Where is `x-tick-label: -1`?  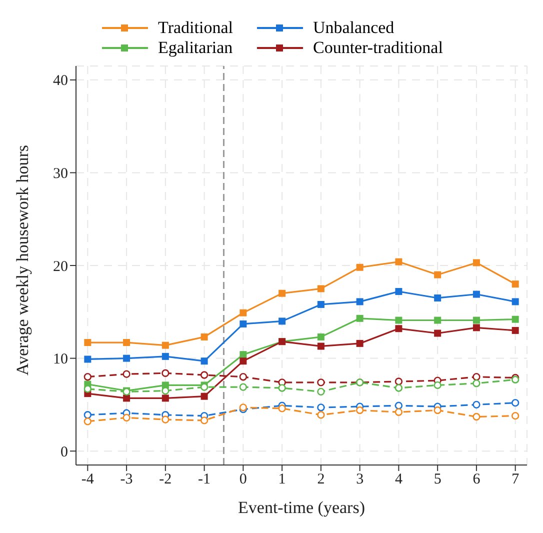 x-tick-label: -1 is located at coordinates (204, 480).